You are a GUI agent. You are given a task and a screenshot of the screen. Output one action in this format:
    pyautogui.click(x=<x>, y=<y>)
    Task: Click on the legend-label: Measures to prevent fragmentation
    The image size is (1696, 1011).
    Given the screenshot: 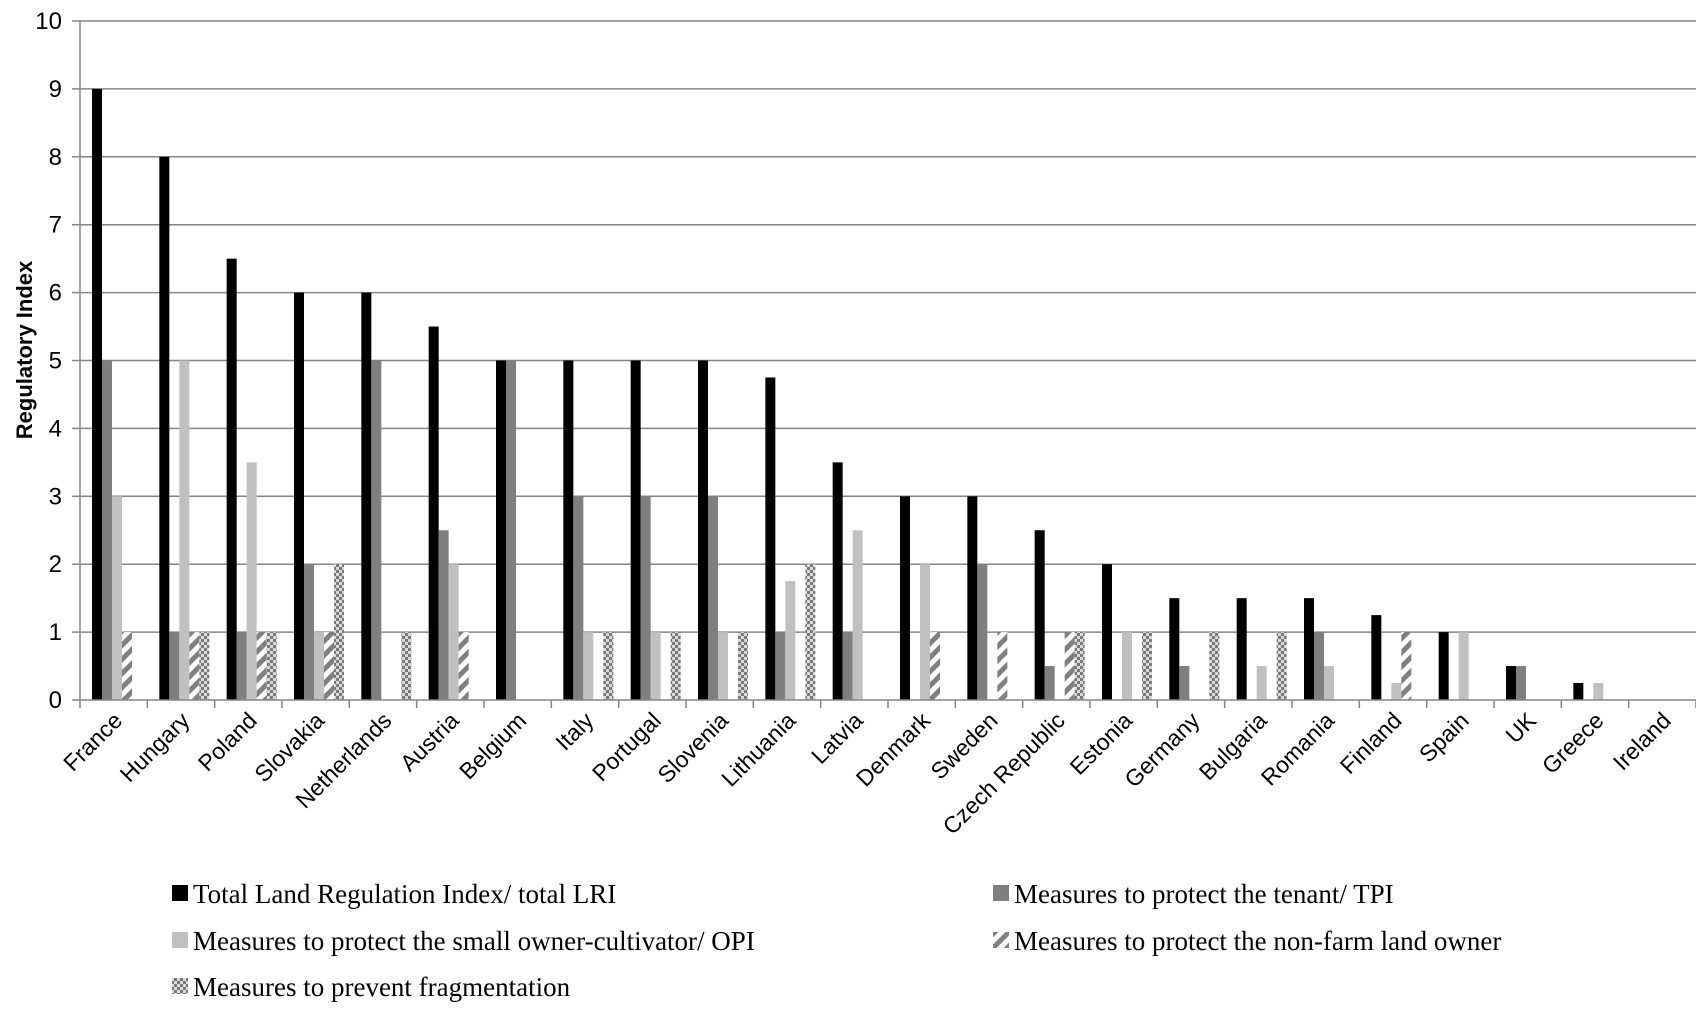 What is the action you would take?
    pyautogui.click(x=382, y=987)
    